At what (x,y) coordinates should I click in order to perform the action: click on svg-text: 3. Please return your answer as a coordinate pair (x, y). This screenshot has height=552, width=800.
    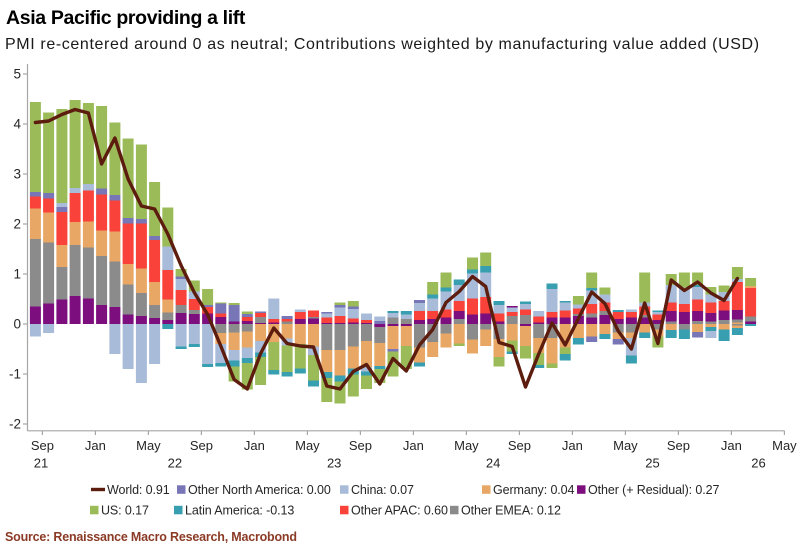
    Looking at the image, I should click on (17, 174).